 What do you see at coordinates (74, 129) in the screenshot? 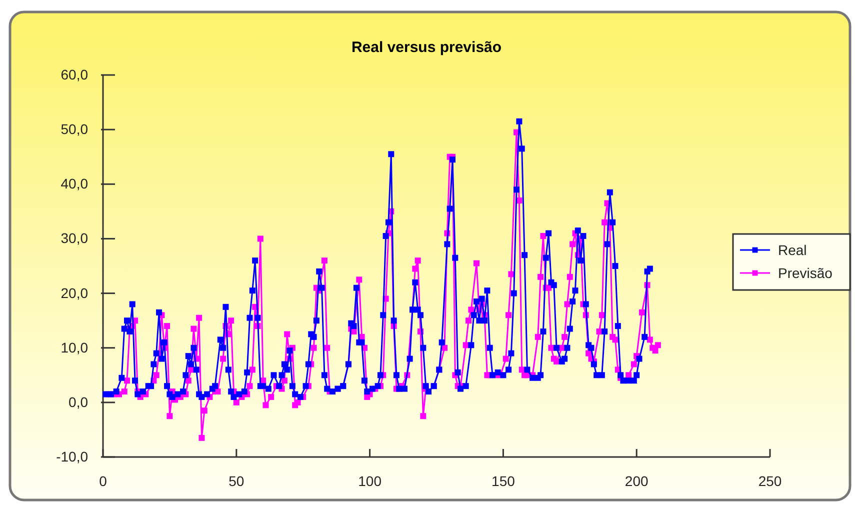
I see `y-tick-label: 50,0` at bounding box center [74, 129].